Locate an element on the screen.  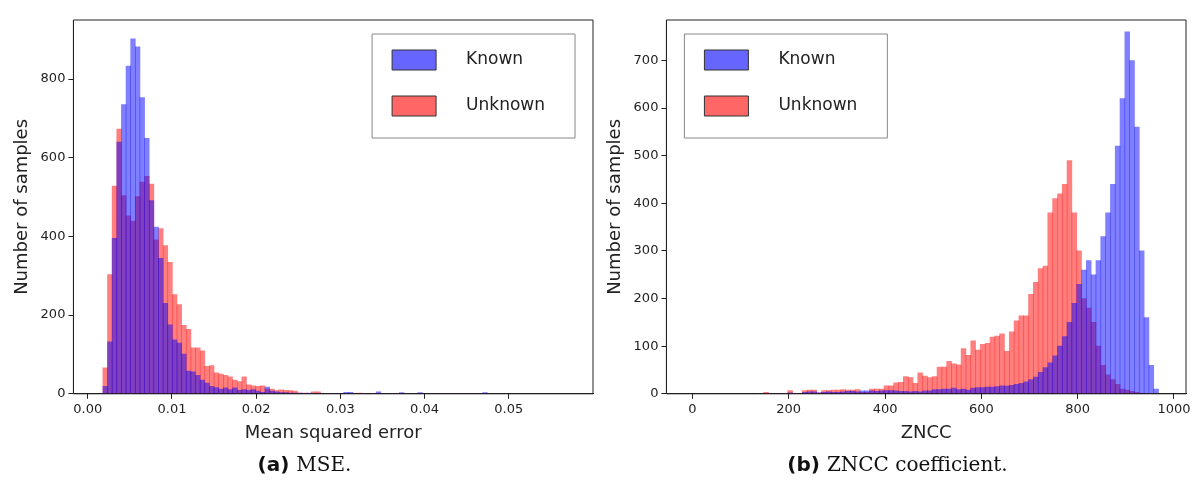
y-tick-label: 300 is located at coordinates (646, 250).